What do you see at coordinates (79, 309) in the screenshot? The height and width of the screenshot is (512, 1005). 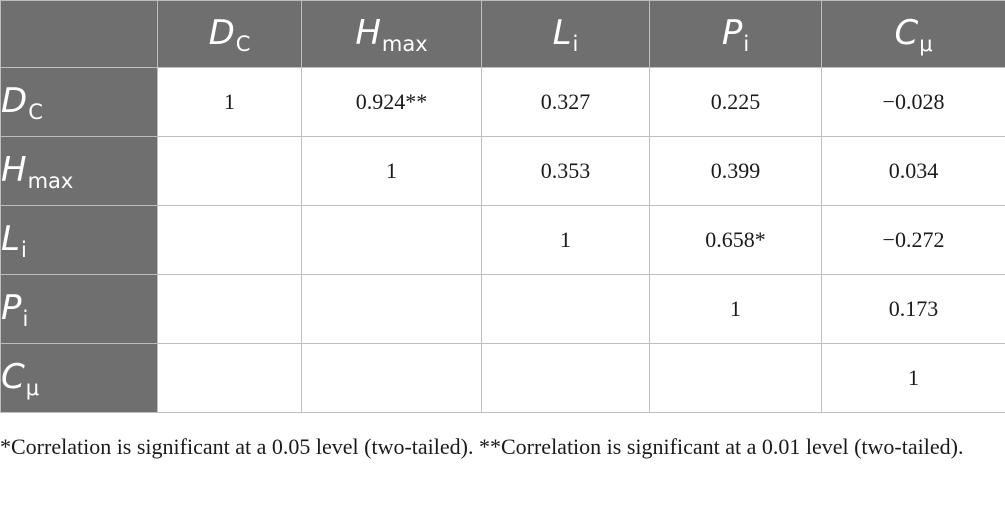 I see `row-header-pi: Pi` at bounding box center [79, 309].